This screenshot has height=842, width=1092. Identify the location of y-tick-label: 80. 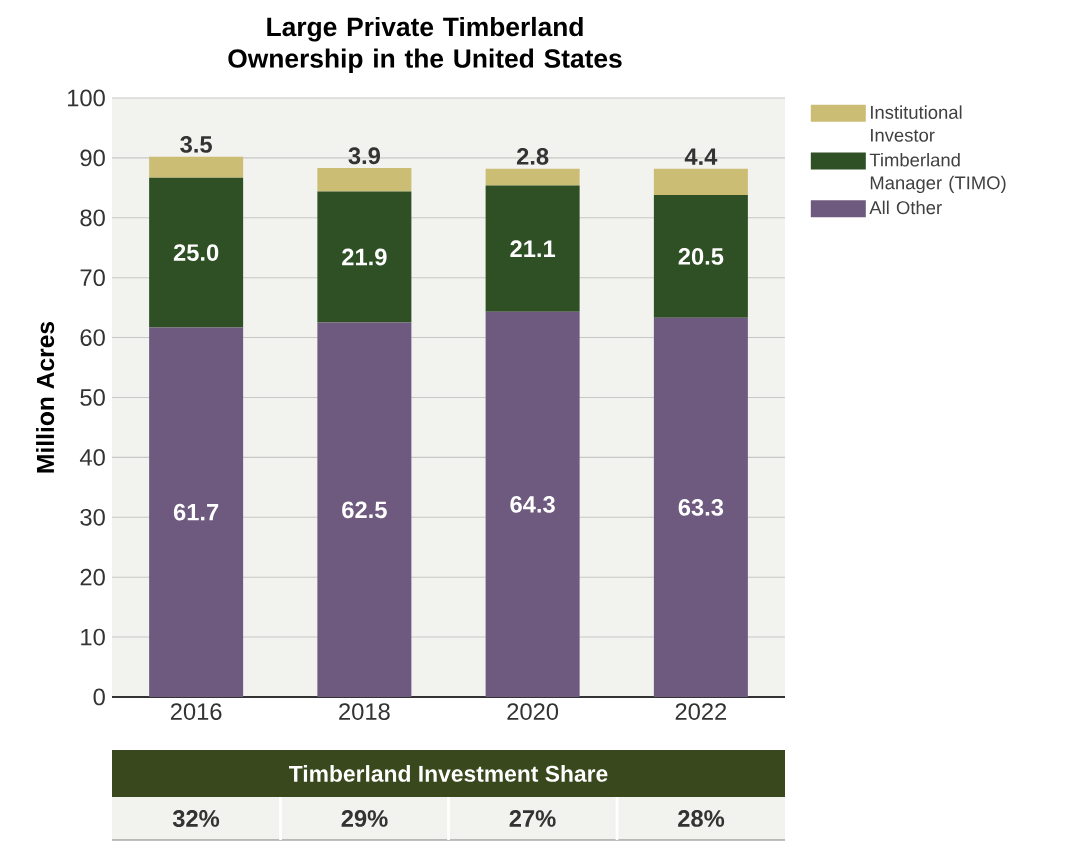
(92, 218).